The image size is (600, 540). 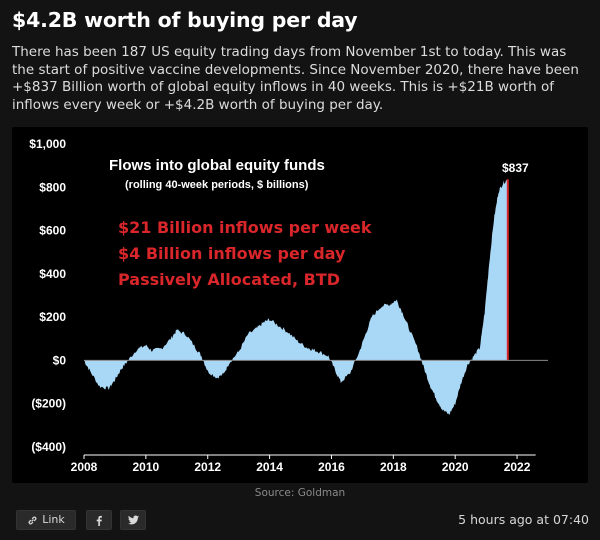 What do you see at coordinates (217, 185) in the screenshot?
I see `chart-subtitle: (rolling 40-week periods, $ billions)` at bounding box center [217, 185].